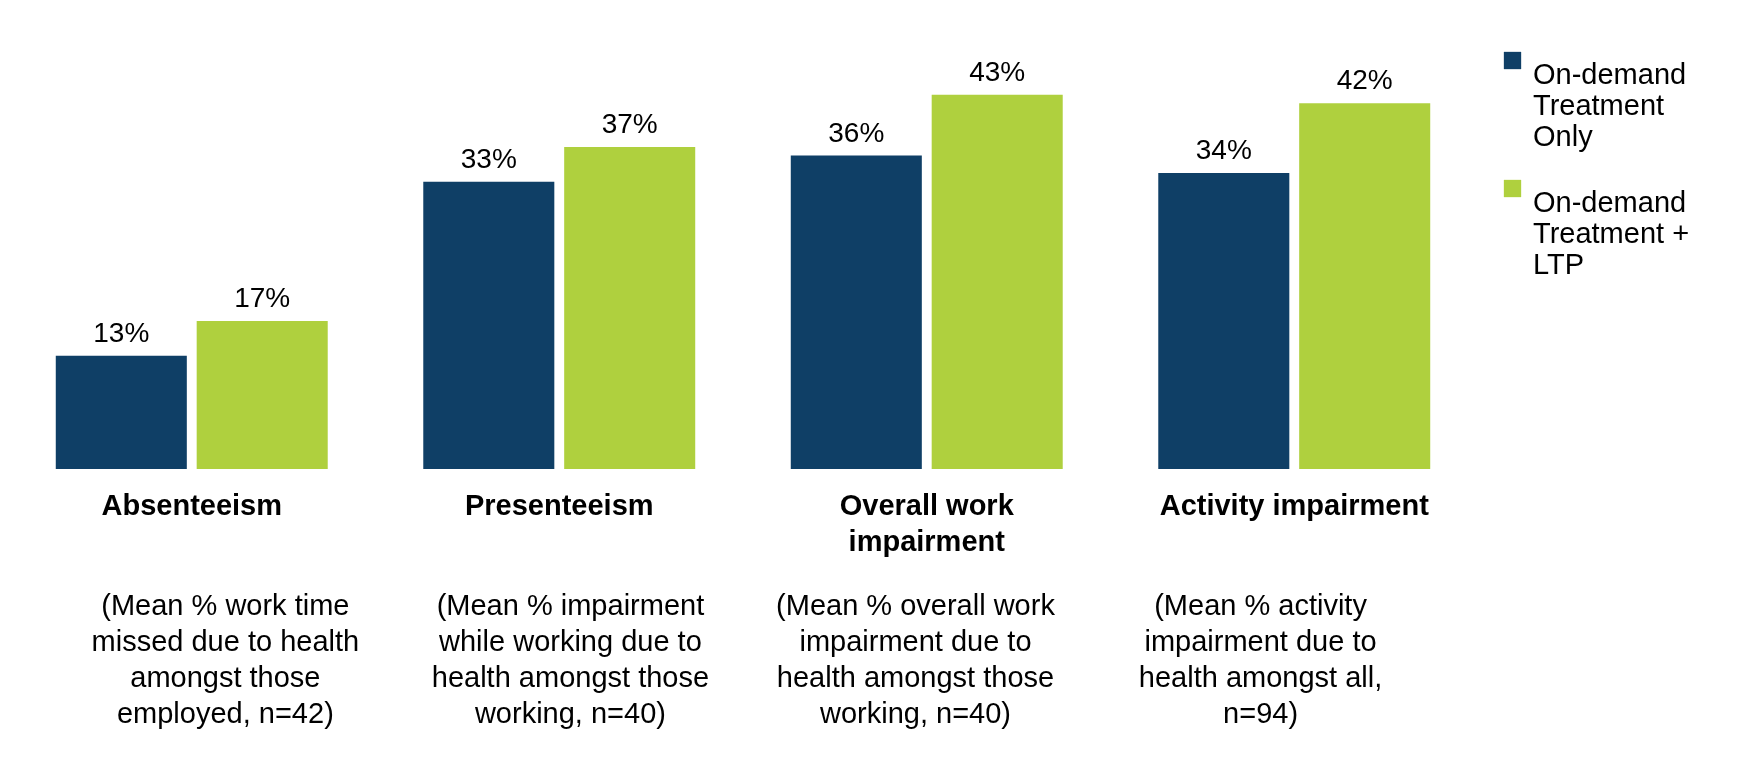 Image resolution: width=1758 pixels, height=768 pixels. What do you see at coordinates (1364, 80) in the screenshot?
I see `data-label: 42%` at bounding box center [1364, 80].